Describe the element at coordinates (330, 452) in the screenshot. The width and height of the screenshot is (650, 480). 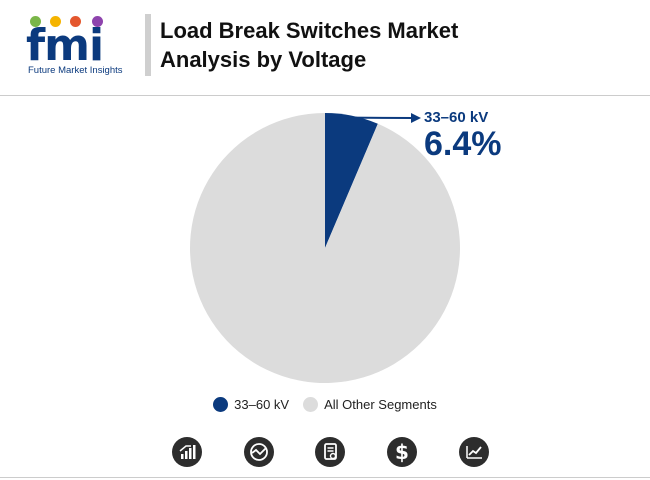
I see `document-icon` at that location.